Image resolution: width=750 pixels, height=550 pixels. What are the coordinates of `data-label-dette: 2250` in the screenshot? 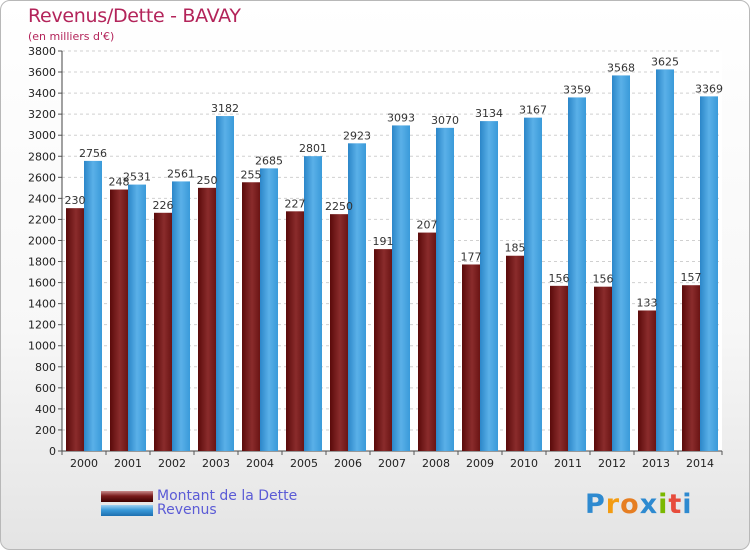 It's located at (339, 206).